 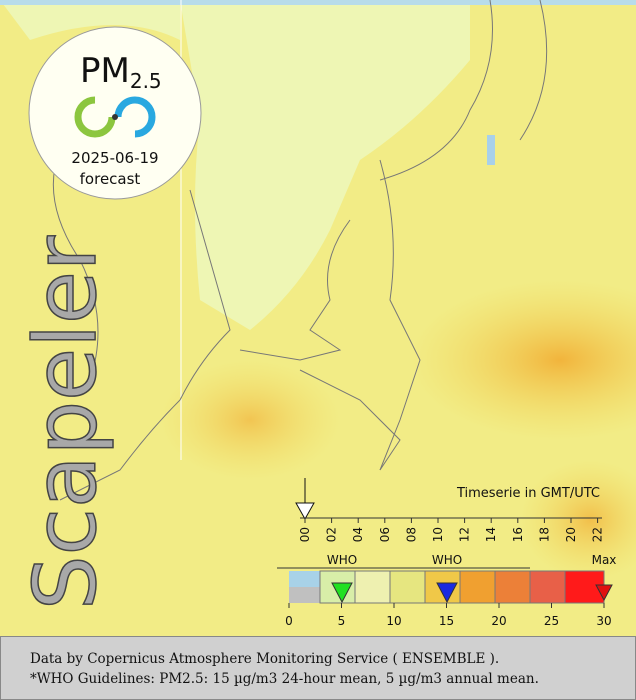 I want to click on scale-label: 0, so click(x=289, y=621).